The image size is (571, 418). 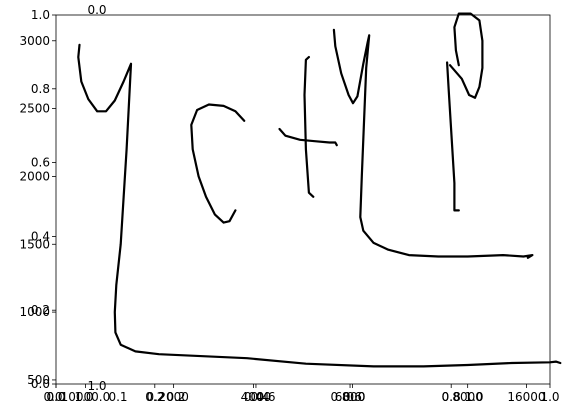 What do you see at coordinates (473, 397) in the screenshot?
I see `overlay-misc-label-10: 1.0` at bounding box center [473, 397].